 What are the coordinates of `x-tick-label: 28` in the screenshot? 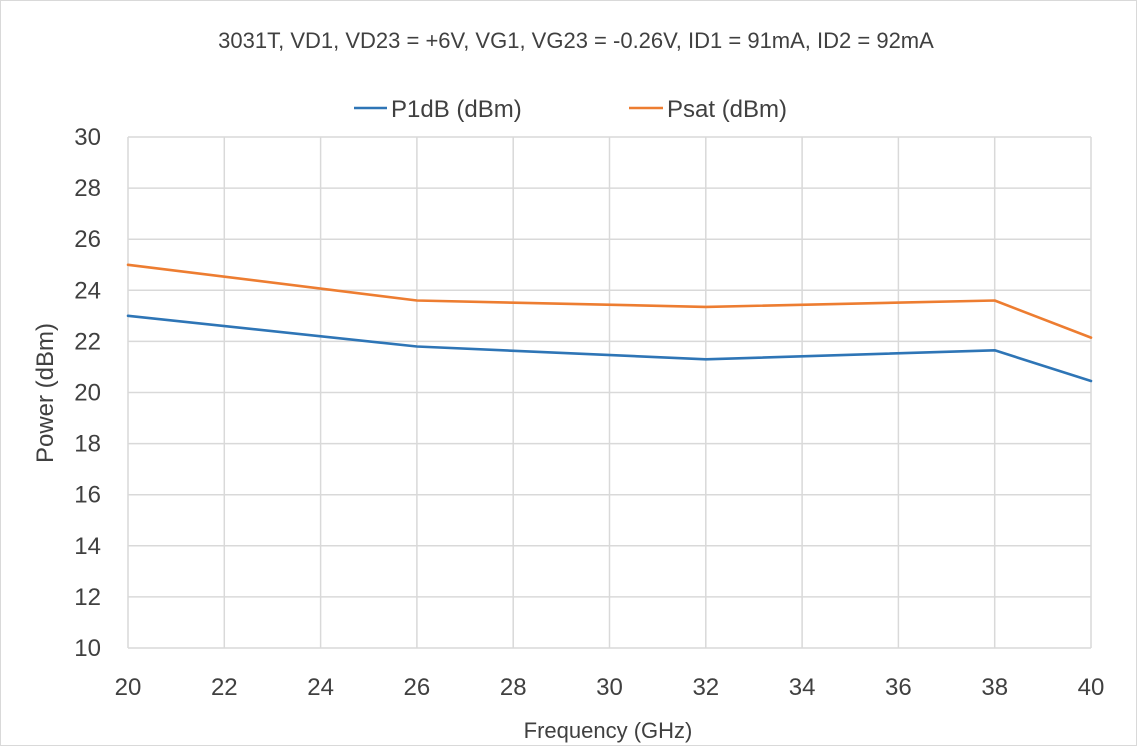 It's located at (513, 687).